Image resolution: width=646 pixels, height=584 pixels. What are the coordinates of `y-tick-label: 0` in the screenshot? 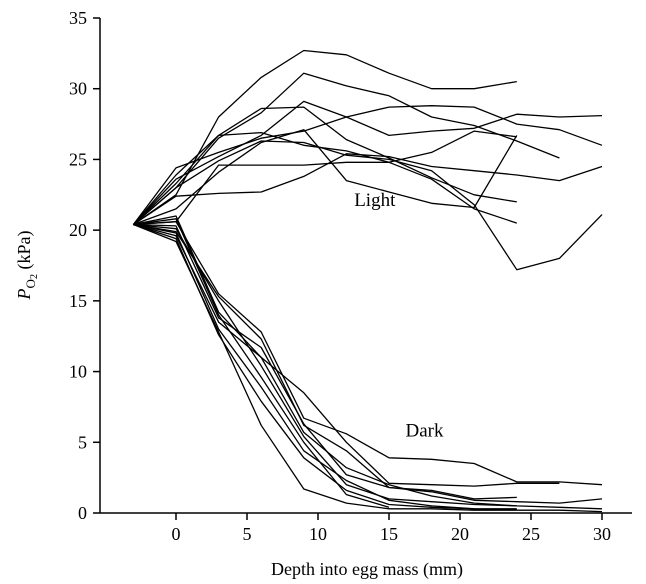 It's located at (82, 513).